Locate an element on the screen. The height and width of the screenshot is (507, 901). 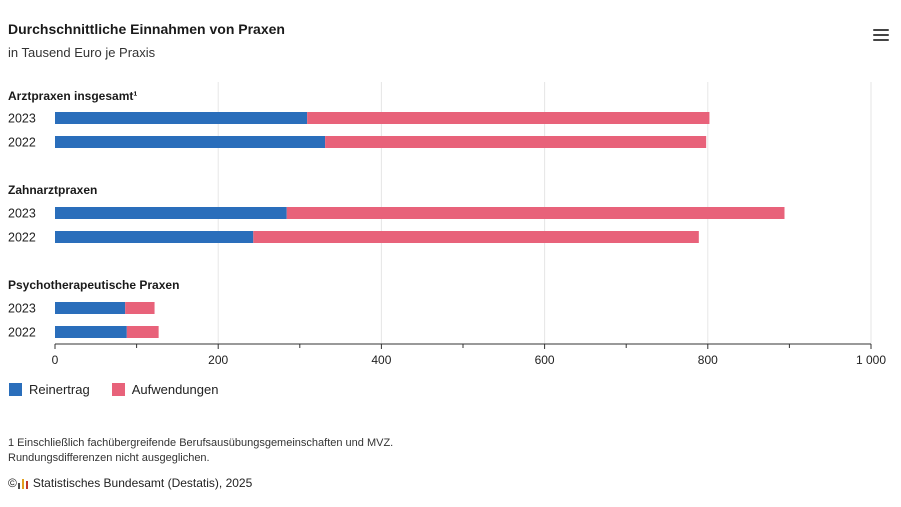
legend-swatch-aufwendungen is located at coordinates (118, 389).